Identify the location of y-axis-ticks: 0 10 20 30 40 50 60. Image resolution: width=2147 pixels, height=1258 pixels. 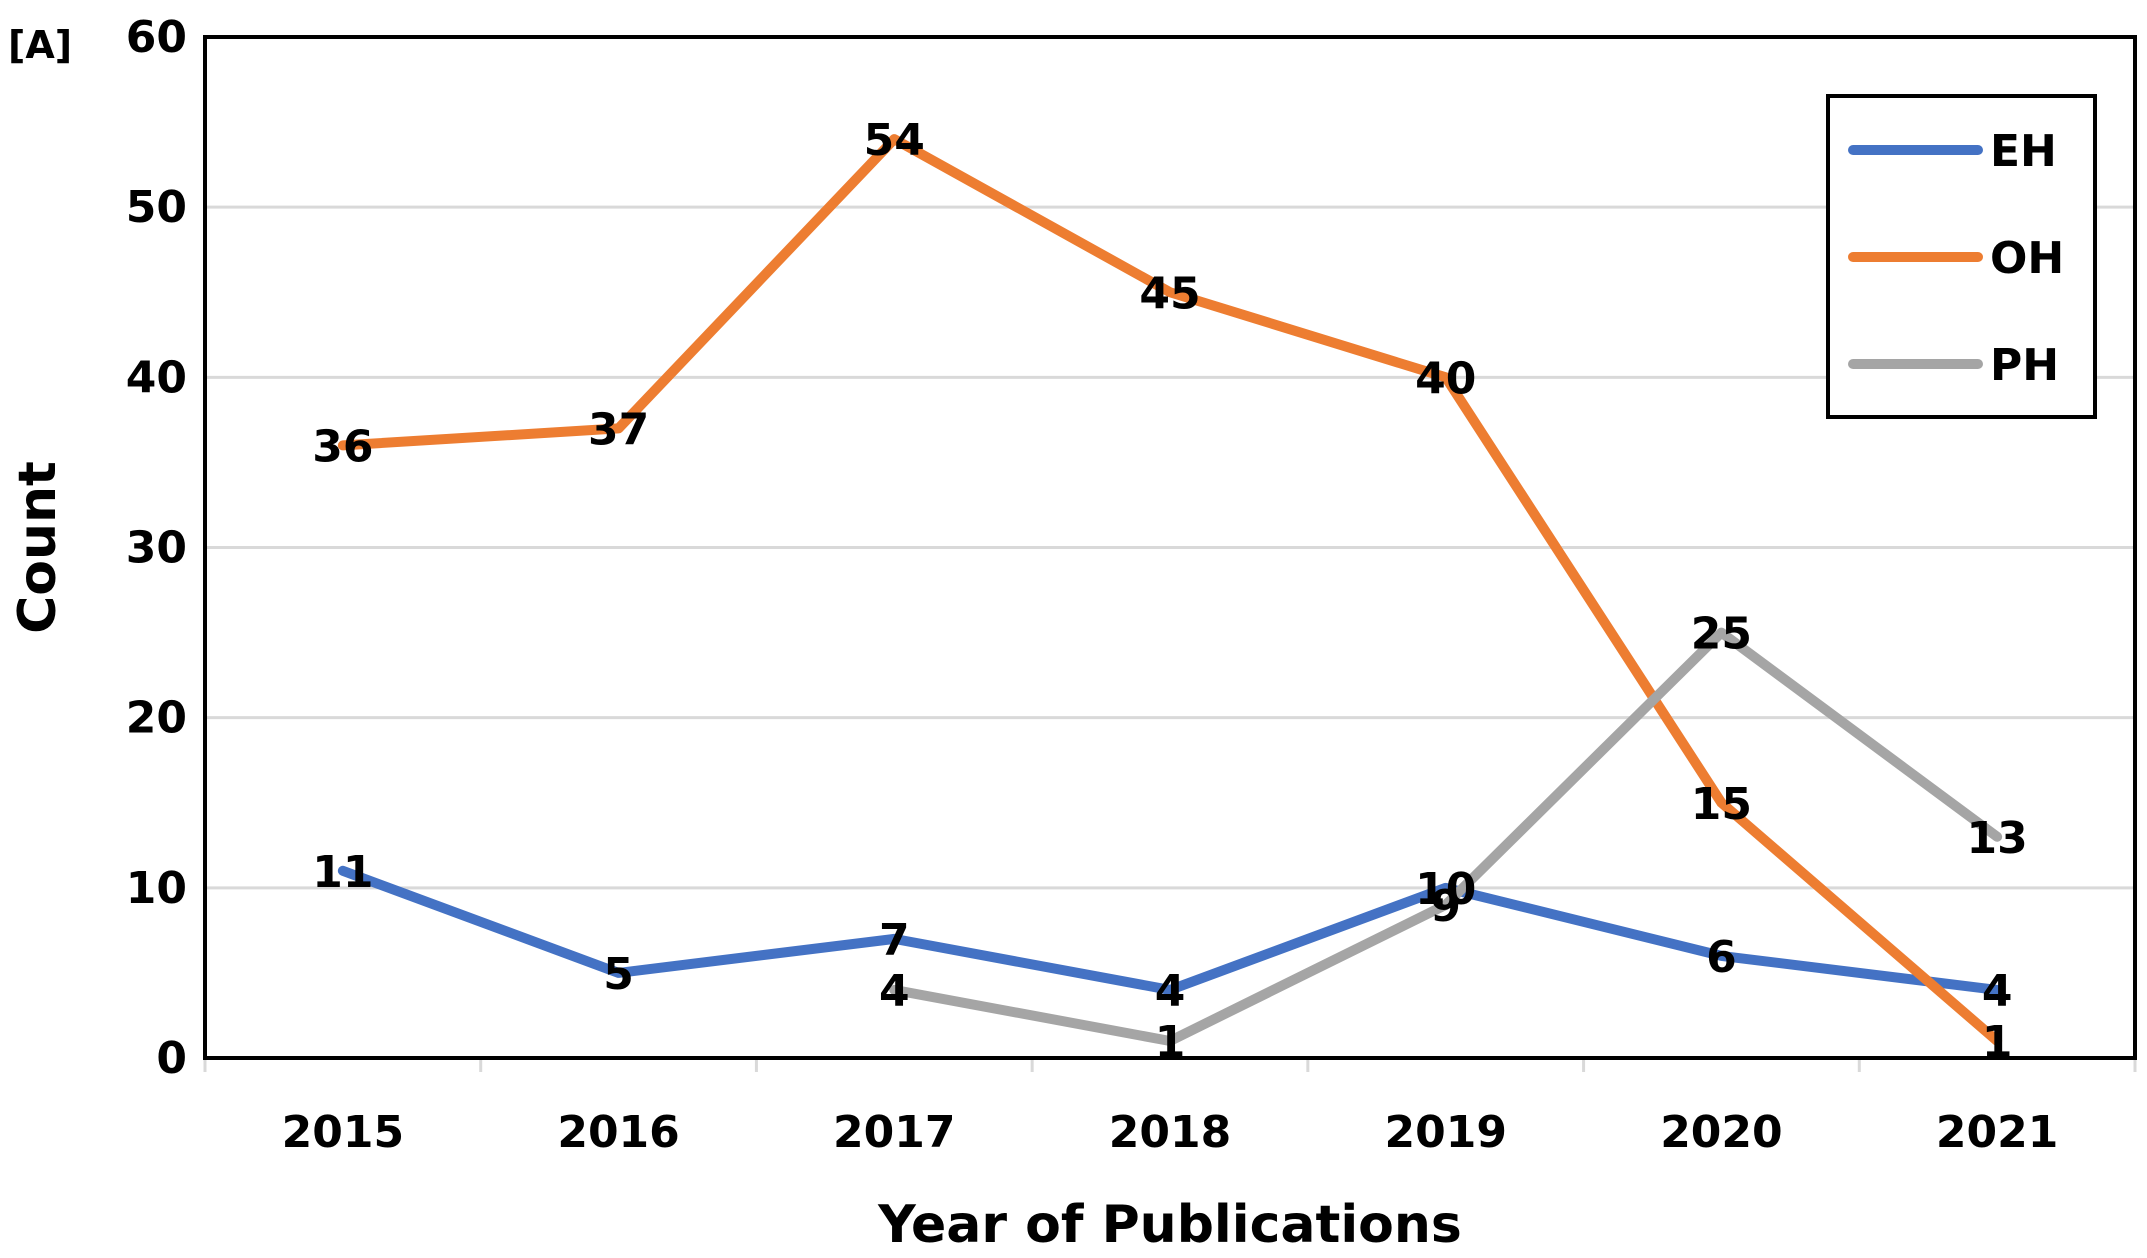
(156, 548).